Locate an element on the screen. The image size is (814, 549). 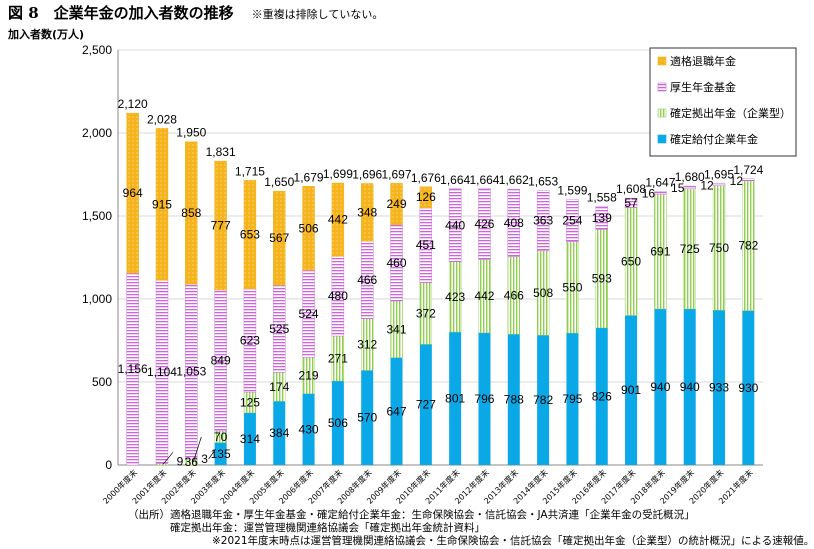
data-label: 550 is located at coordinates (572, 287).